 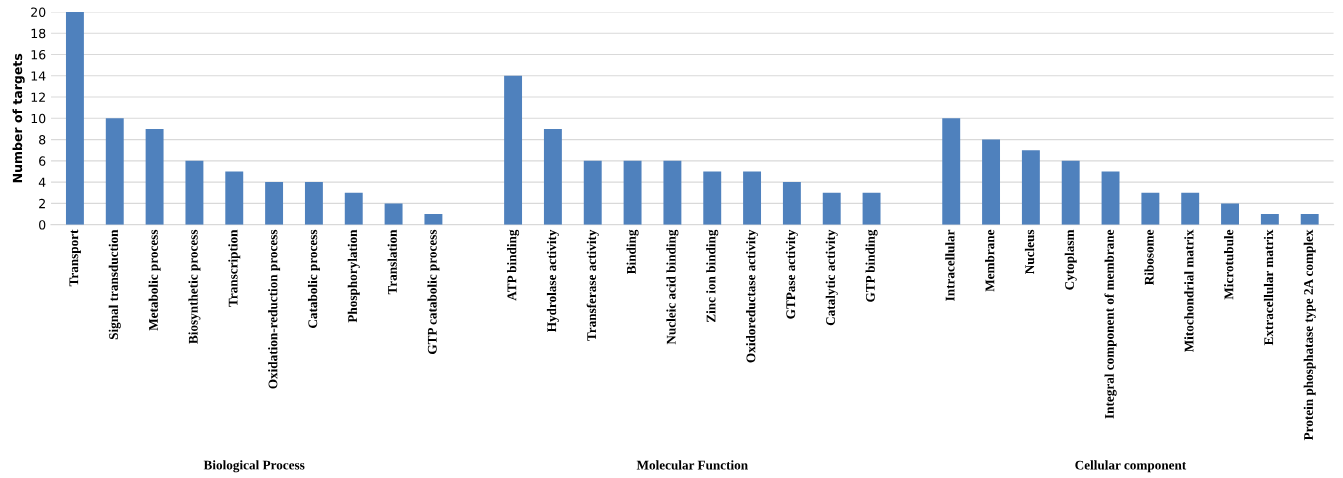 What do you see at coordinates (592, 285) in the screenshot?
I see `x-tick-label: Transferase activity` at bounding box center [592, 285].